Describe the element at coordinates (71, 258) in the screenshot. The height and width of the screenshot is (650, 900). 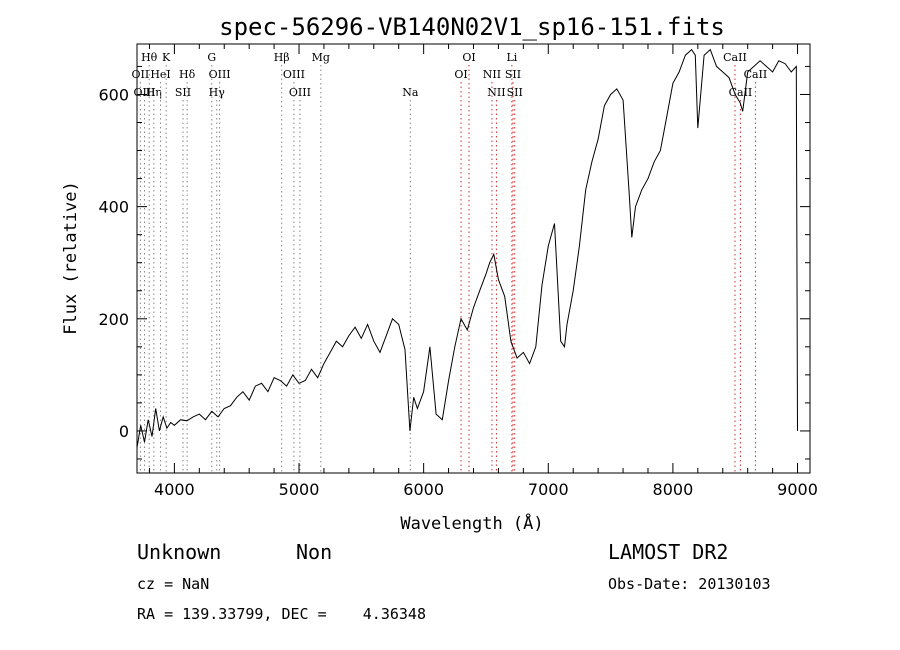
I see `y-axis-label: Flux (relative)` at that location.